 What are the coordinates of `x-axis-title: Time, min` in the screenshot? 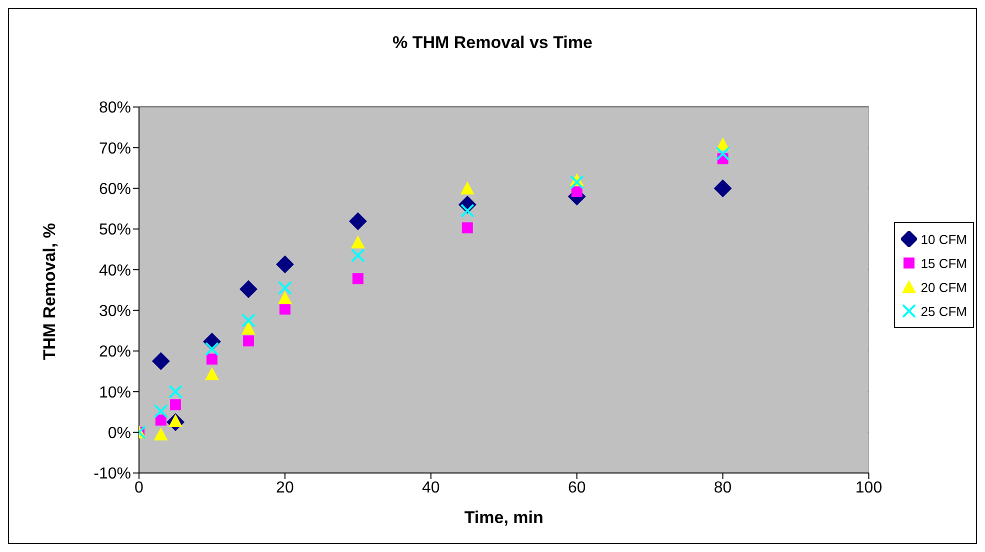 It's located at (504, 517).